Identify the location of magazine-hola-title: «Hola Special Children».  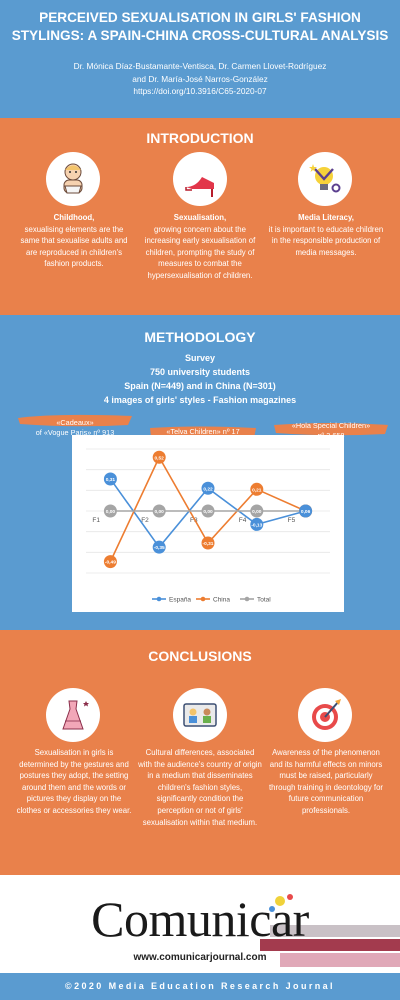
(331, 425).